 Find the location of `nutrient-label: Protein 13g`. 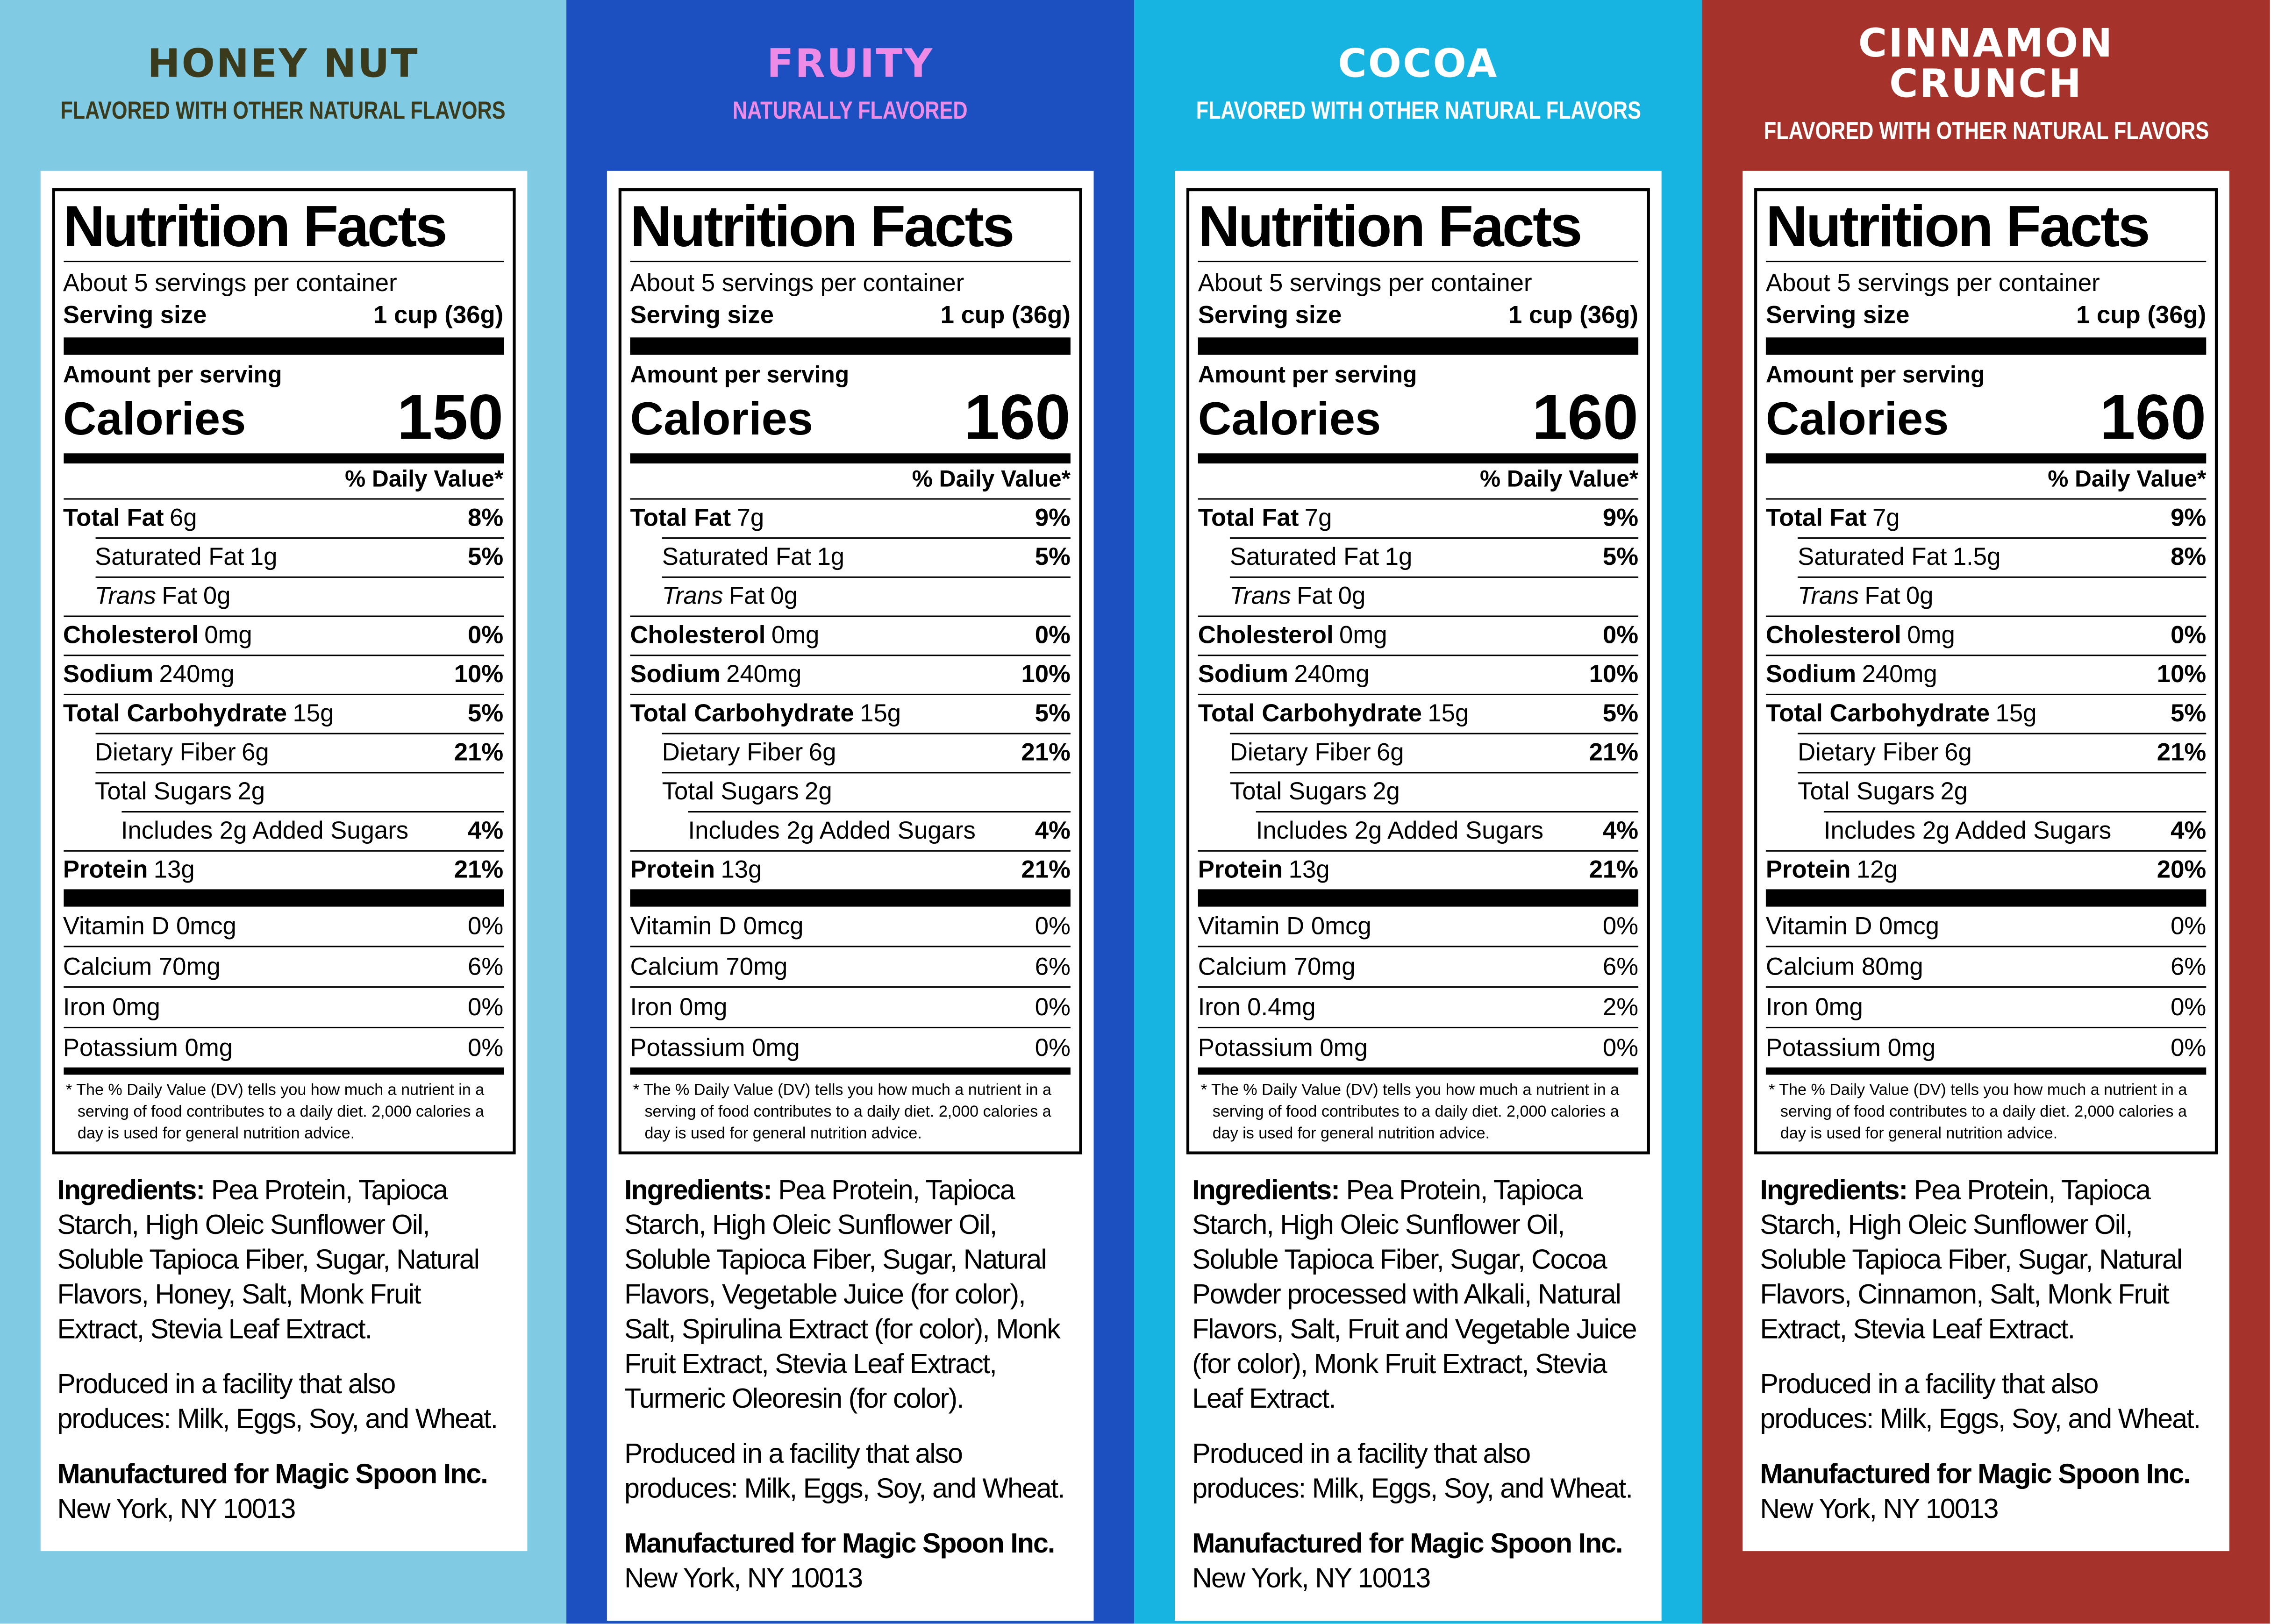

nutrient-label: Protein 13g is located at coordinates (129, 871).